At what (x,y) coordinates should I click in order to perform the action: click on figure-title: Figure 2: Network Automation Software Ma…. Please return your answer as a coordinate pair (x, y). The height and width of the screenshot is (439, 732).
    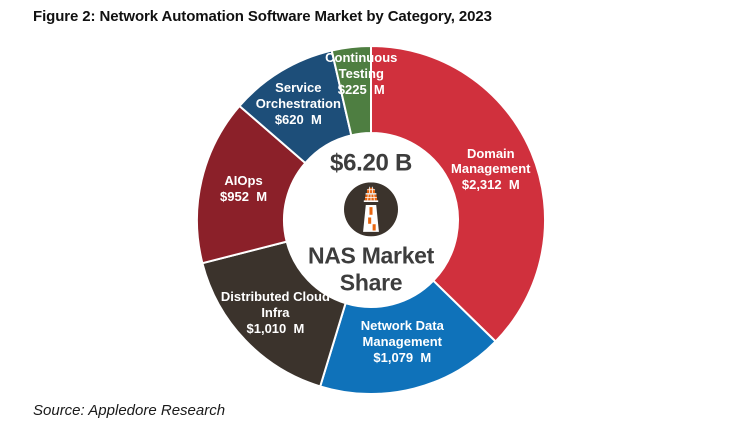
    Looking at the image, I should click on (262, 16).